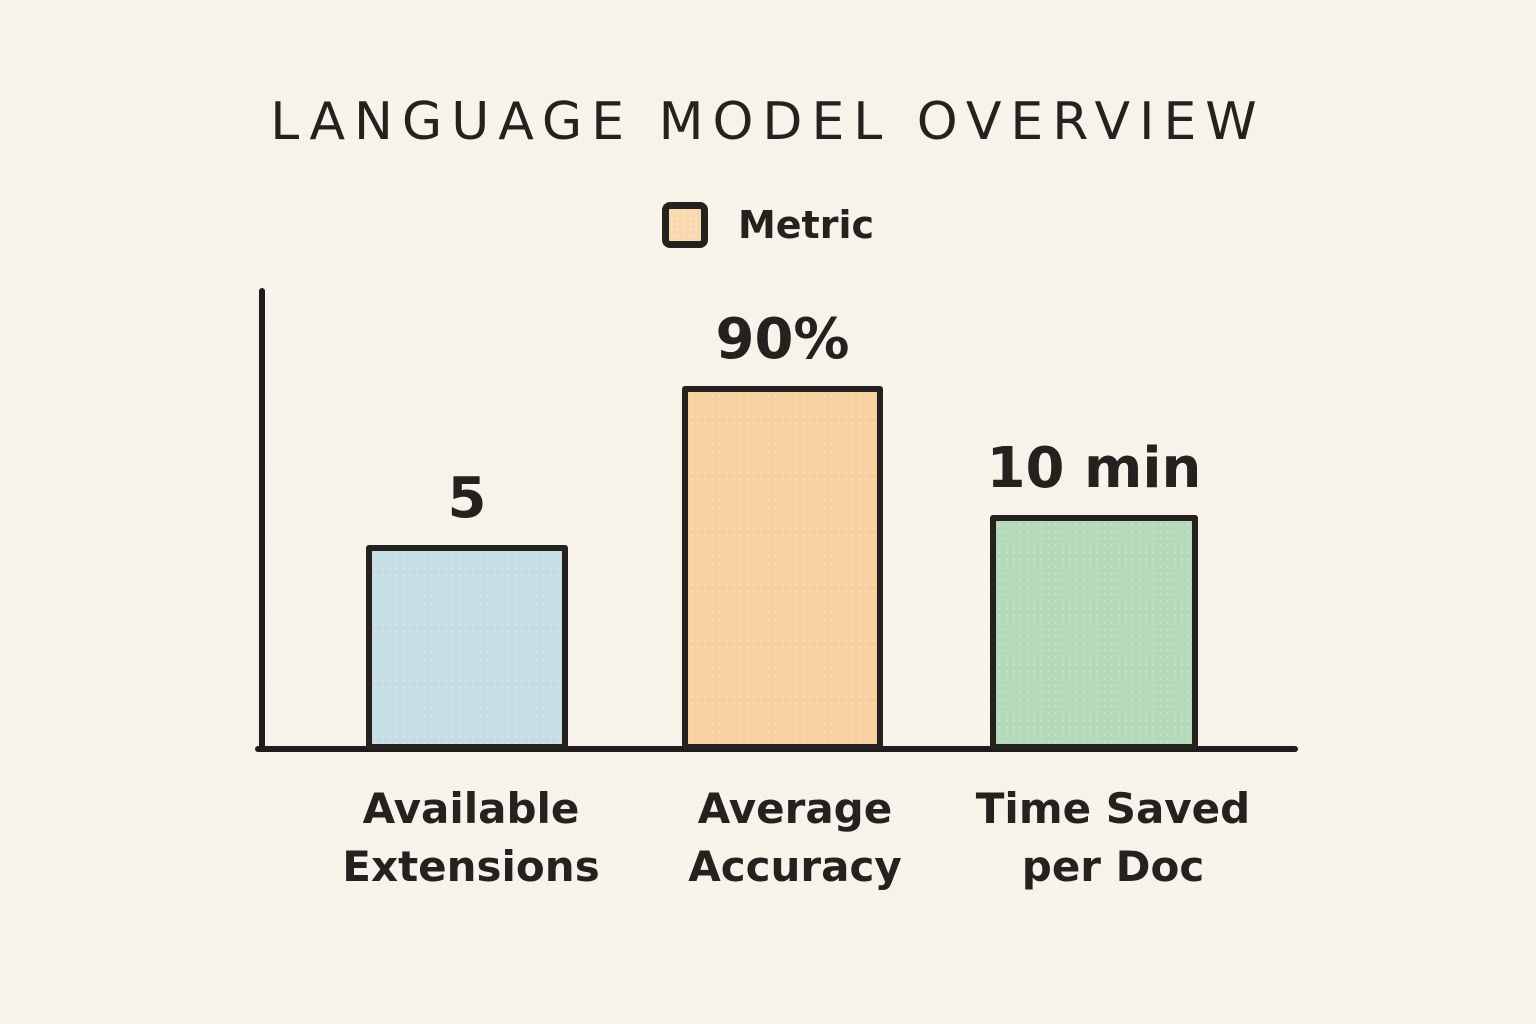  I want to click on bar-category-label-time-saved-per-doc: Time Saved per Doc, so click(1113, 838).